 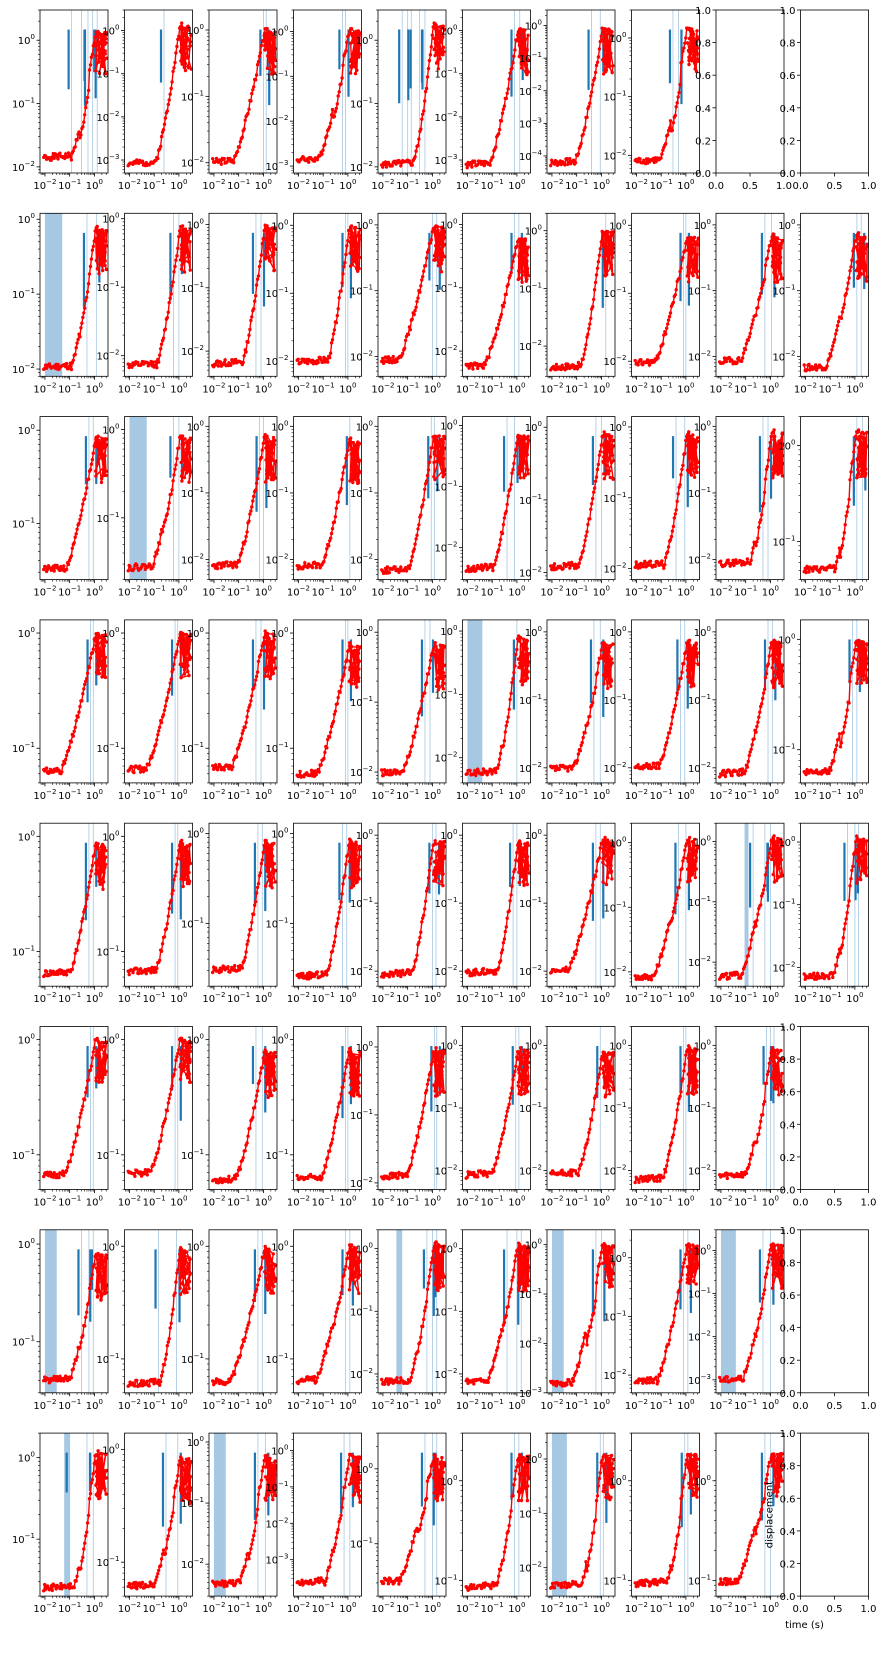 I want to click on data-markers, so click(x=835, y=302).